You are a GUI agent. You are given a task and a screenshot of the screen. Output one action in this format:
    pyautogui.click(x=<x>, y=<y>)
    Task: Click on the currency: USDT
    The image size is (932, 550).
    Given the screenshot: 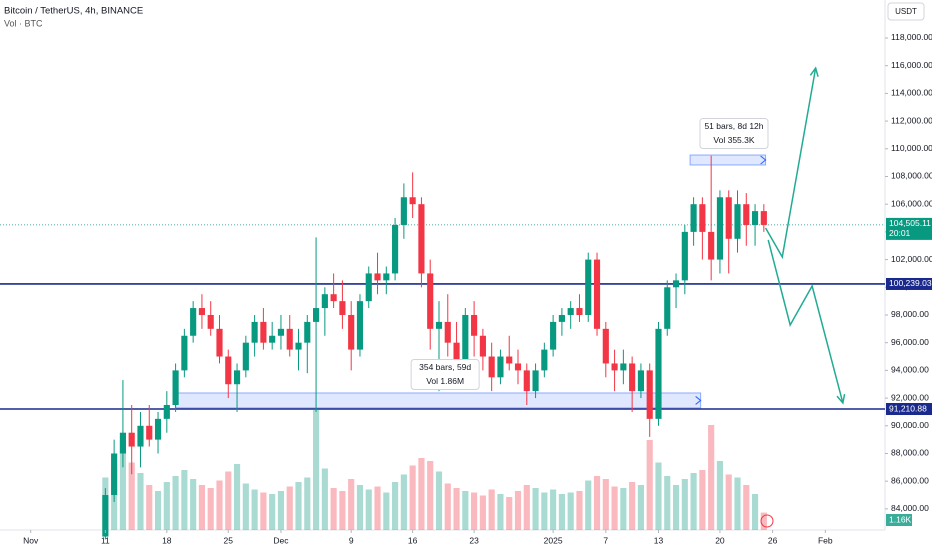 What is the action you would take?
    pyautogui.click(x=906, y=11)
    